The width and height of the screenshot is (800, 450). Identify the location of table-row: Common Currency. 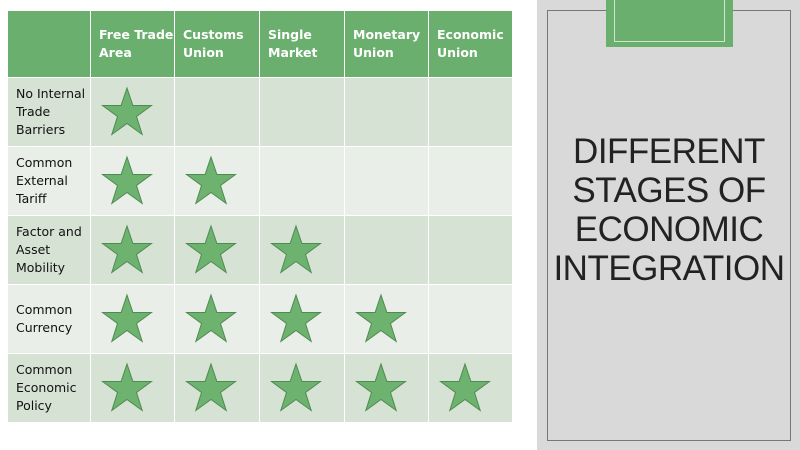
(260, 319).